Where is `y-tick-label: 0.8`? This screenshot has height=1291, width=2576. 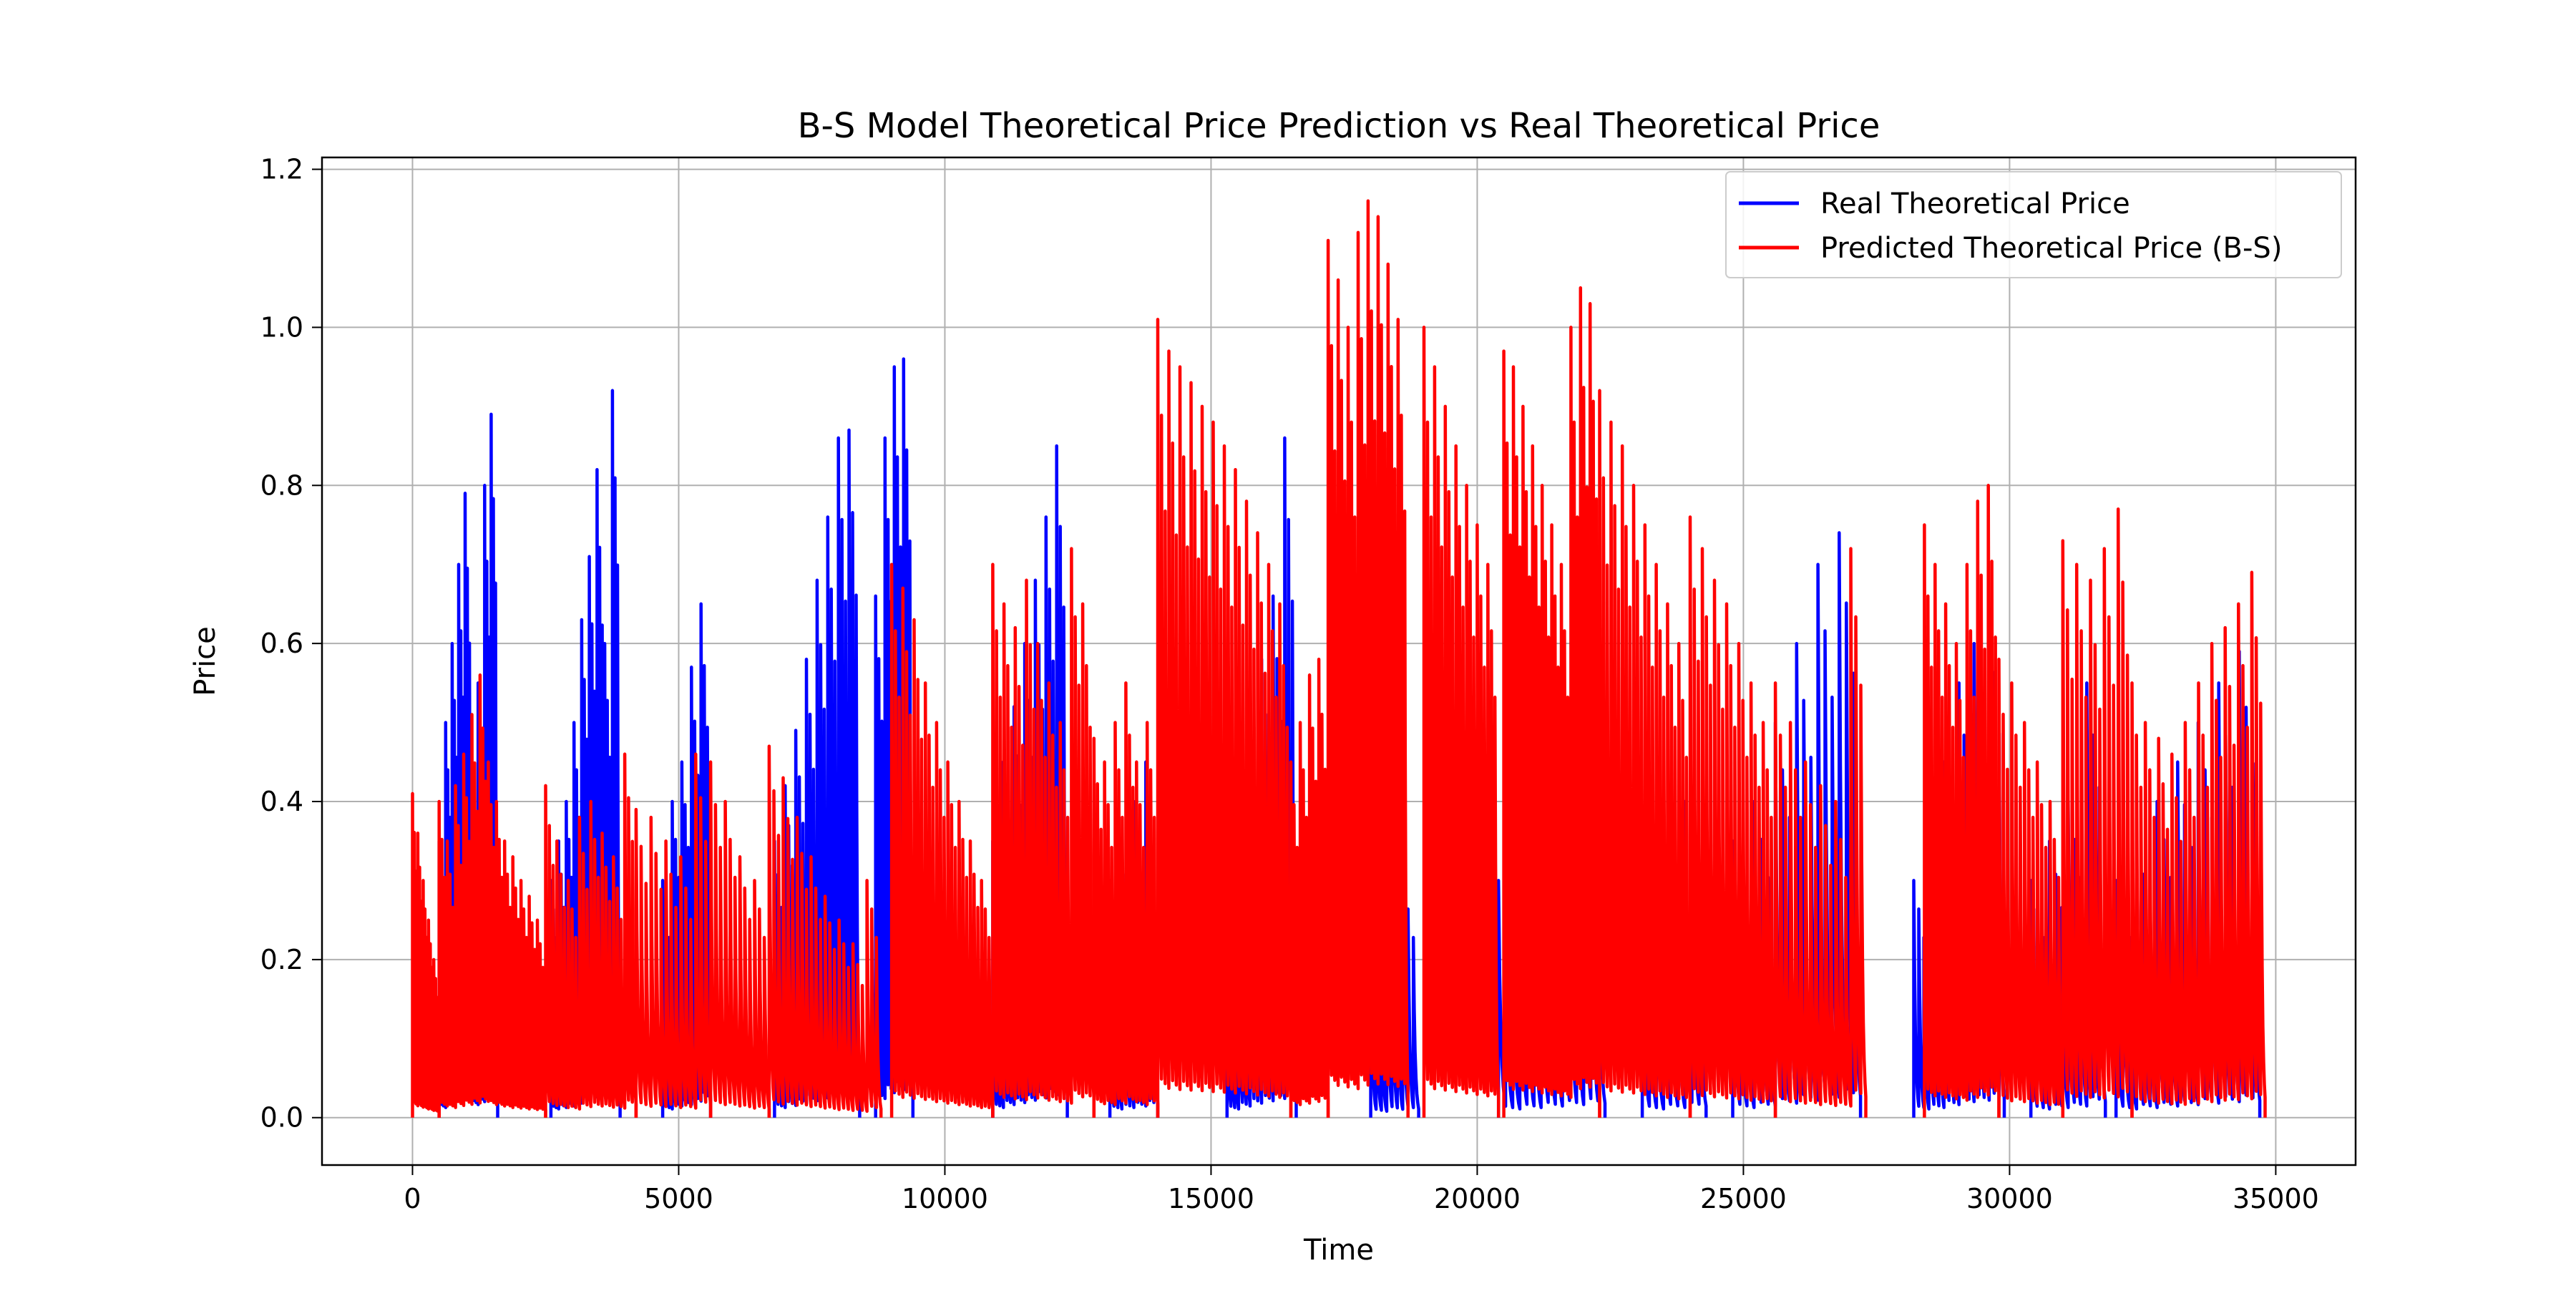
y-tick-label: 0.8 is located at coordinates (281, 485).